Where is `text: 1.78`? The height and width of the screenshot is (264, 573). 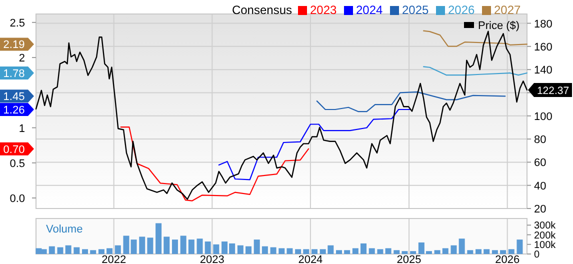
text: 1.78 is located at coordinates (14, 74).